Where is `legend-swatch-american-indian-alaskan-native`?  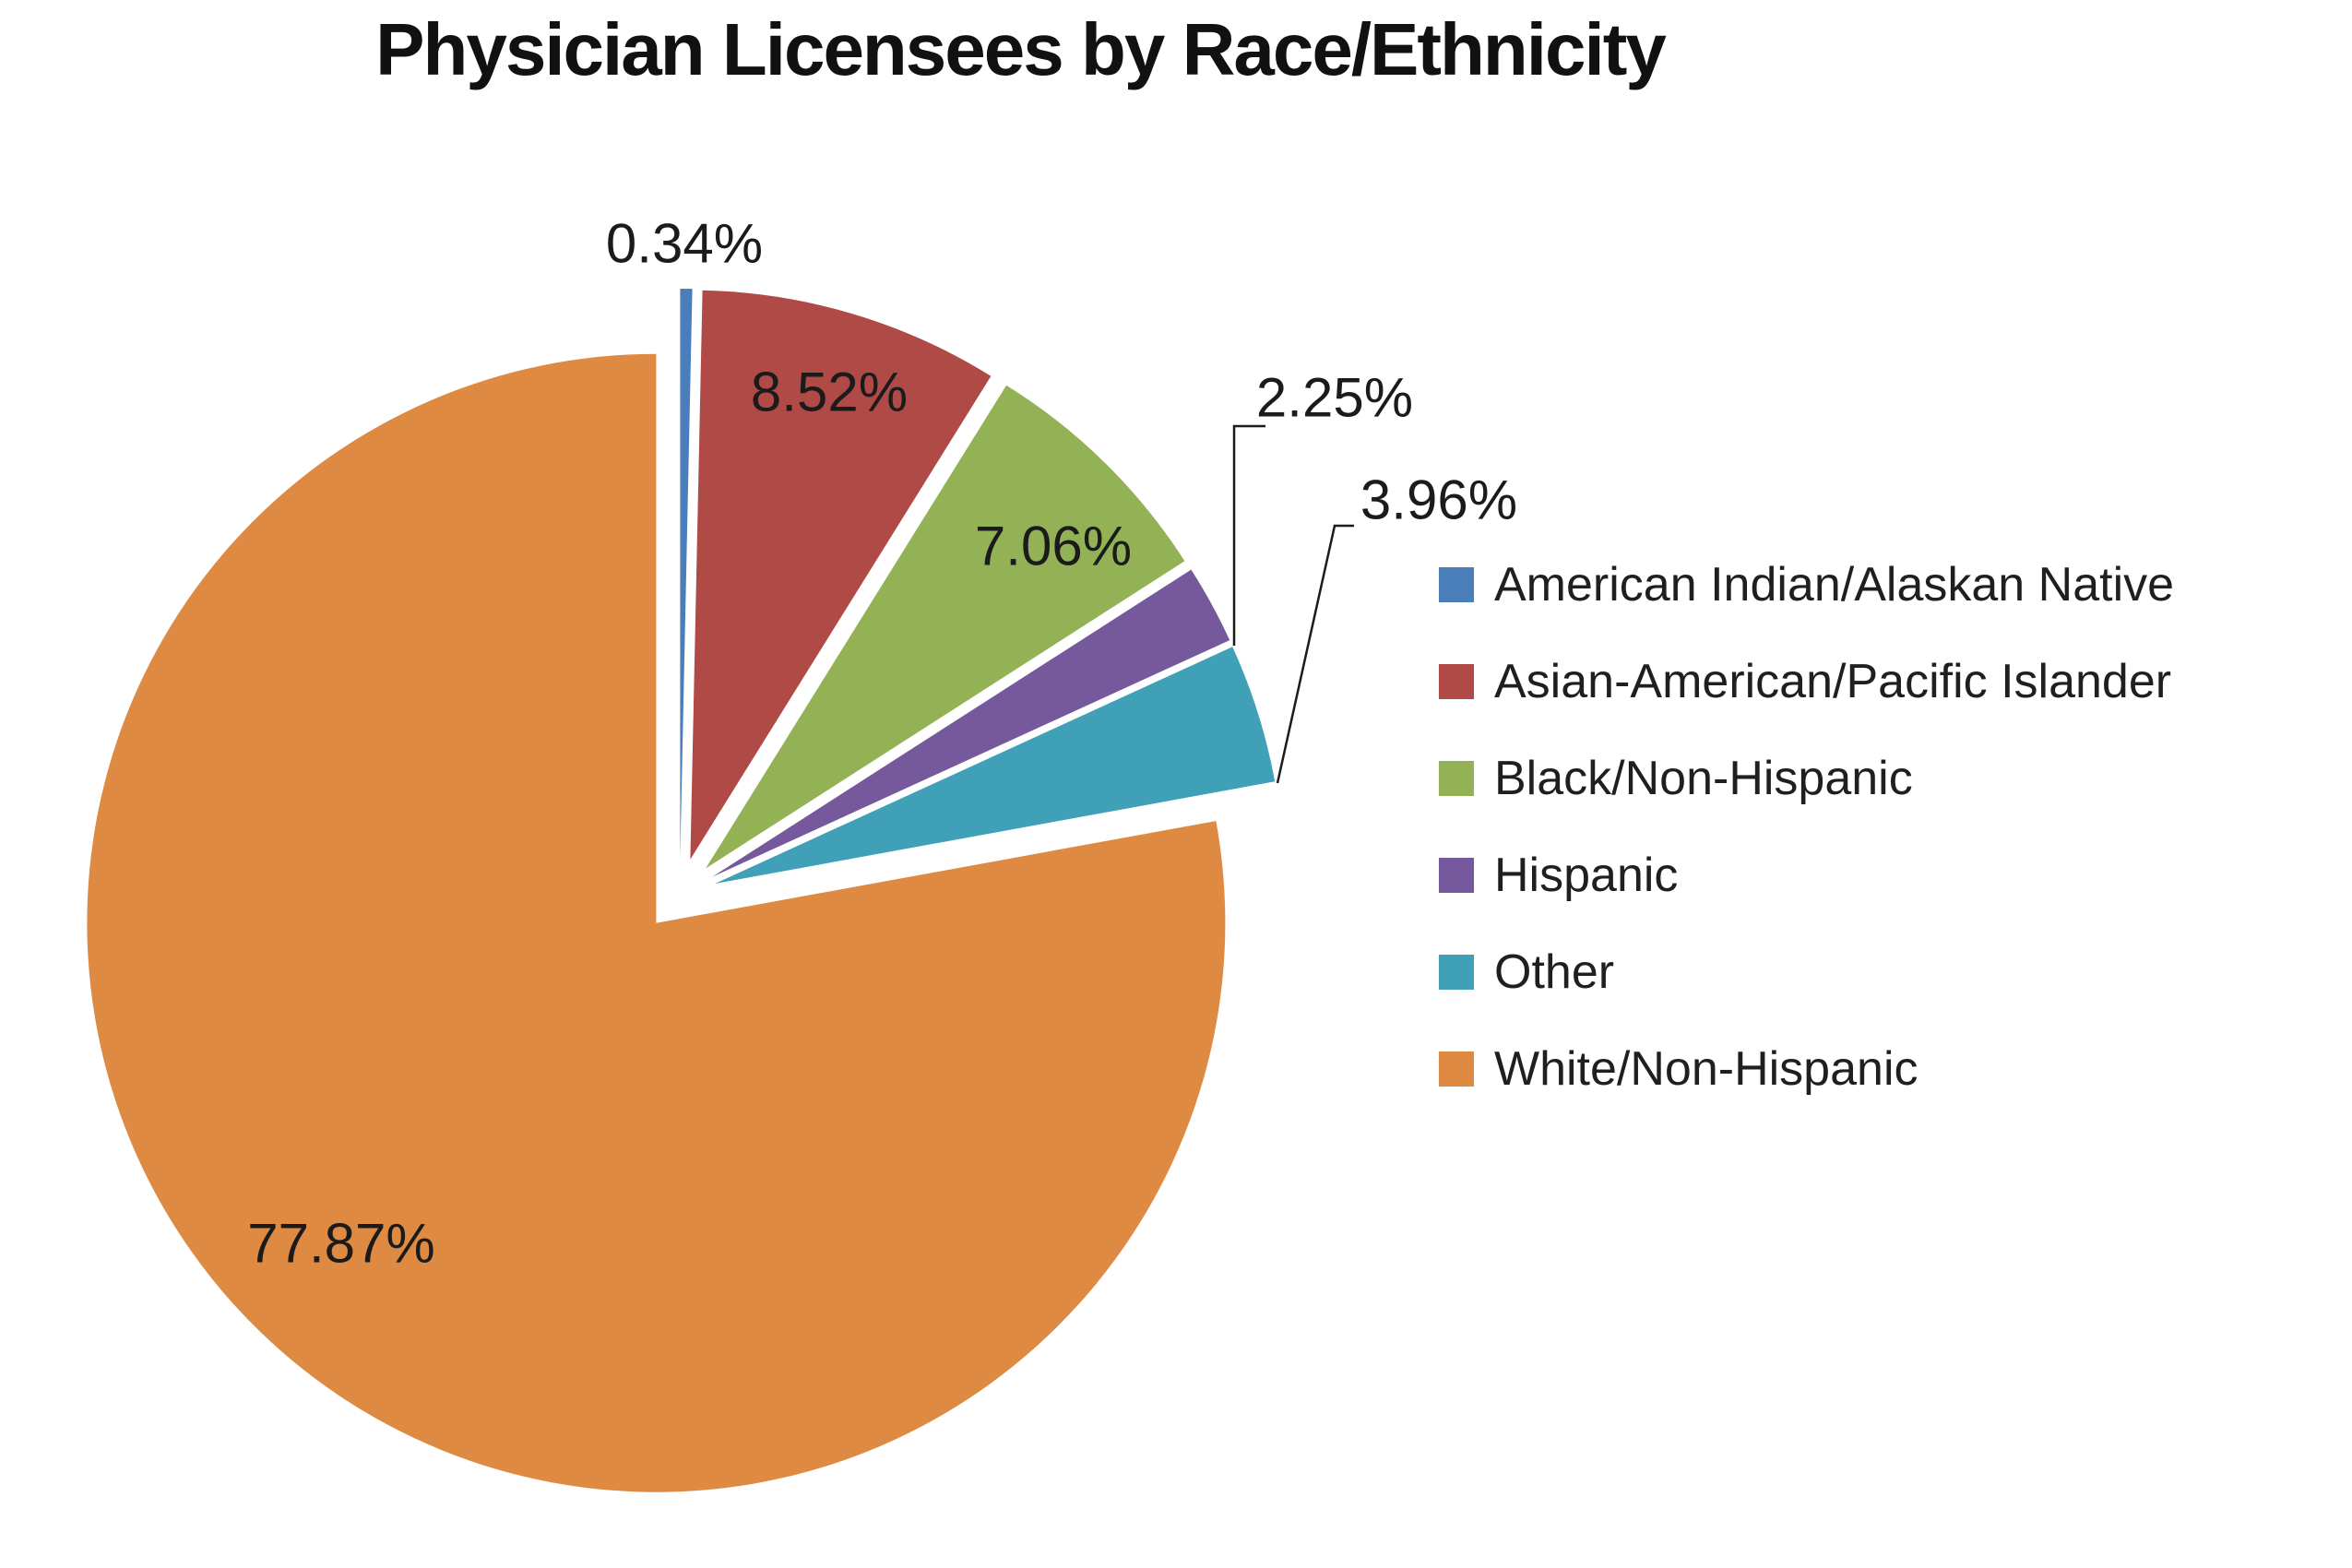
legend-swatch-american-indian-alaskan-native is located at coordinates (1456, 584).